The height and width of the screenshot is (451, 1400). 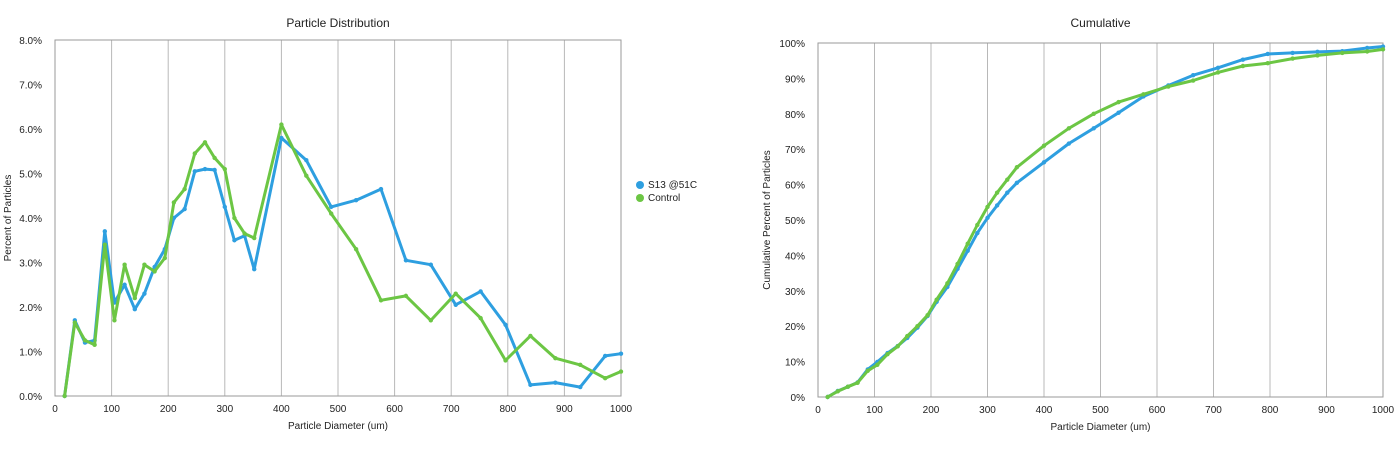 What do you see at coordinates (795, 79) in the screenshot?
I see `y-tick-label: 90%` at bounding box center [795, 79].